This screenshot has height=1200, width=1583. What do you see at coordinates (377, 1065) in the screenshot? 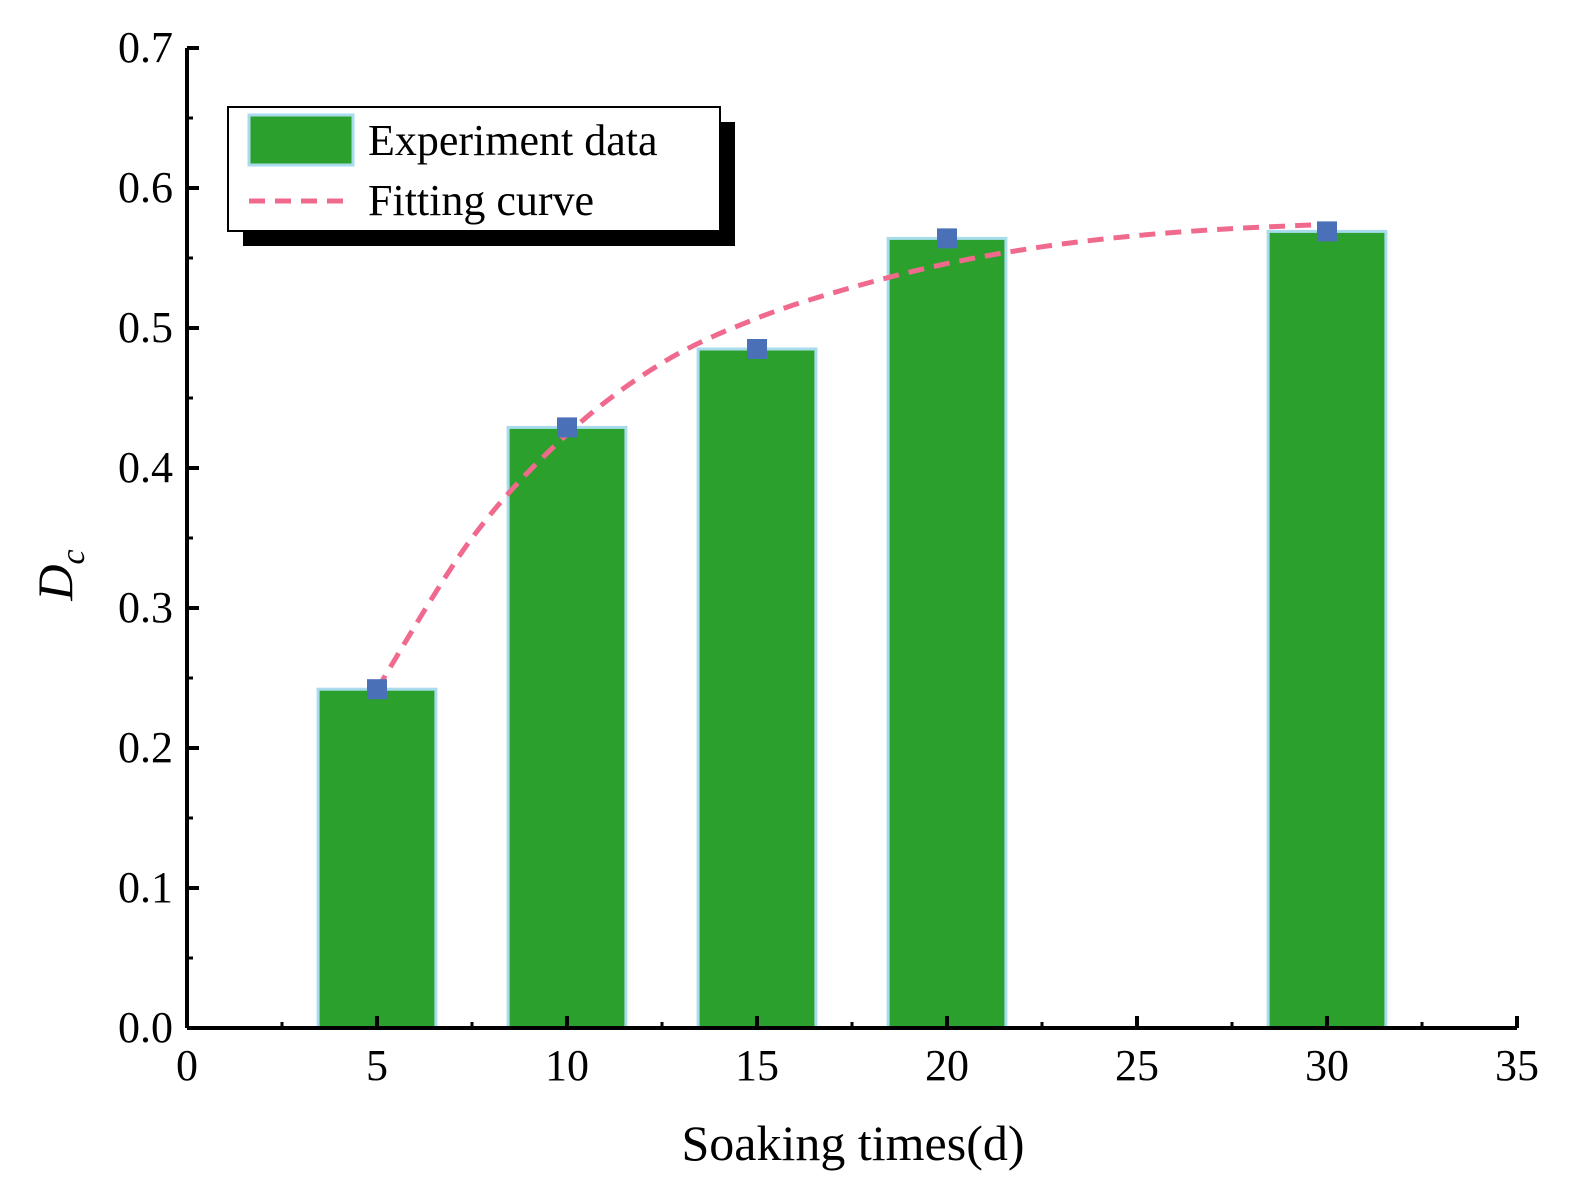
I see `x-tick-label: 5` at bounding box center [377, 1065].